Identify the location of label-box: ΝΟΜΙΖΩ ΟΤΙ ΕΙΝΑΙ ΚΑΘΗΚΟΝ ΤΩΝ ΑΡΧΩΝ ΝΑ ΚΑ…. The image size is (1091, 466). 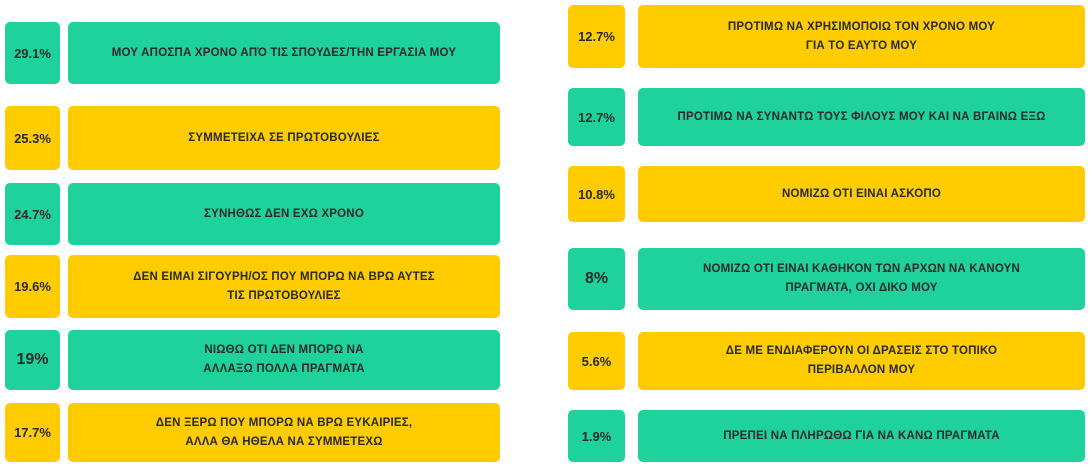
(861, 279).